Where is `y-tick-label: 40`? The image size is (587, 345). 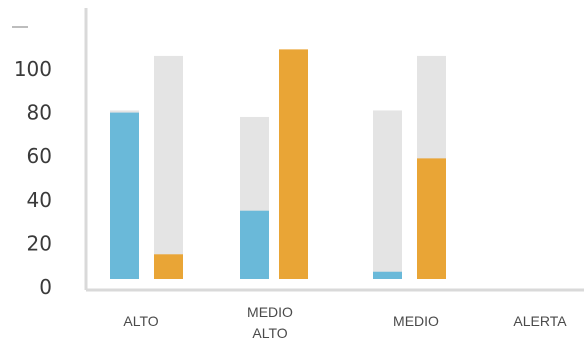
y-tick-label: 40 is located at coordinates (39, 200).